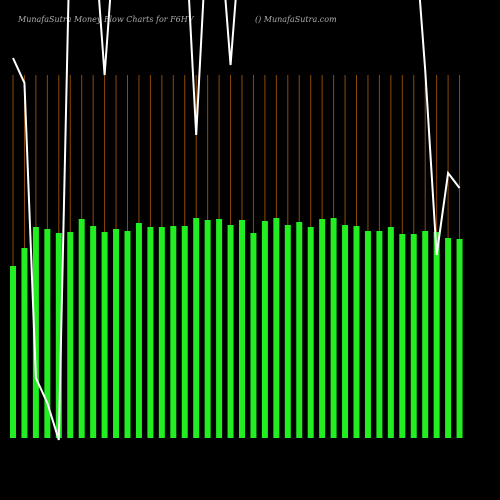  I want to click on chart-title: MunafaSutra Money Flow Charts for F6HV, so click(106, 19).